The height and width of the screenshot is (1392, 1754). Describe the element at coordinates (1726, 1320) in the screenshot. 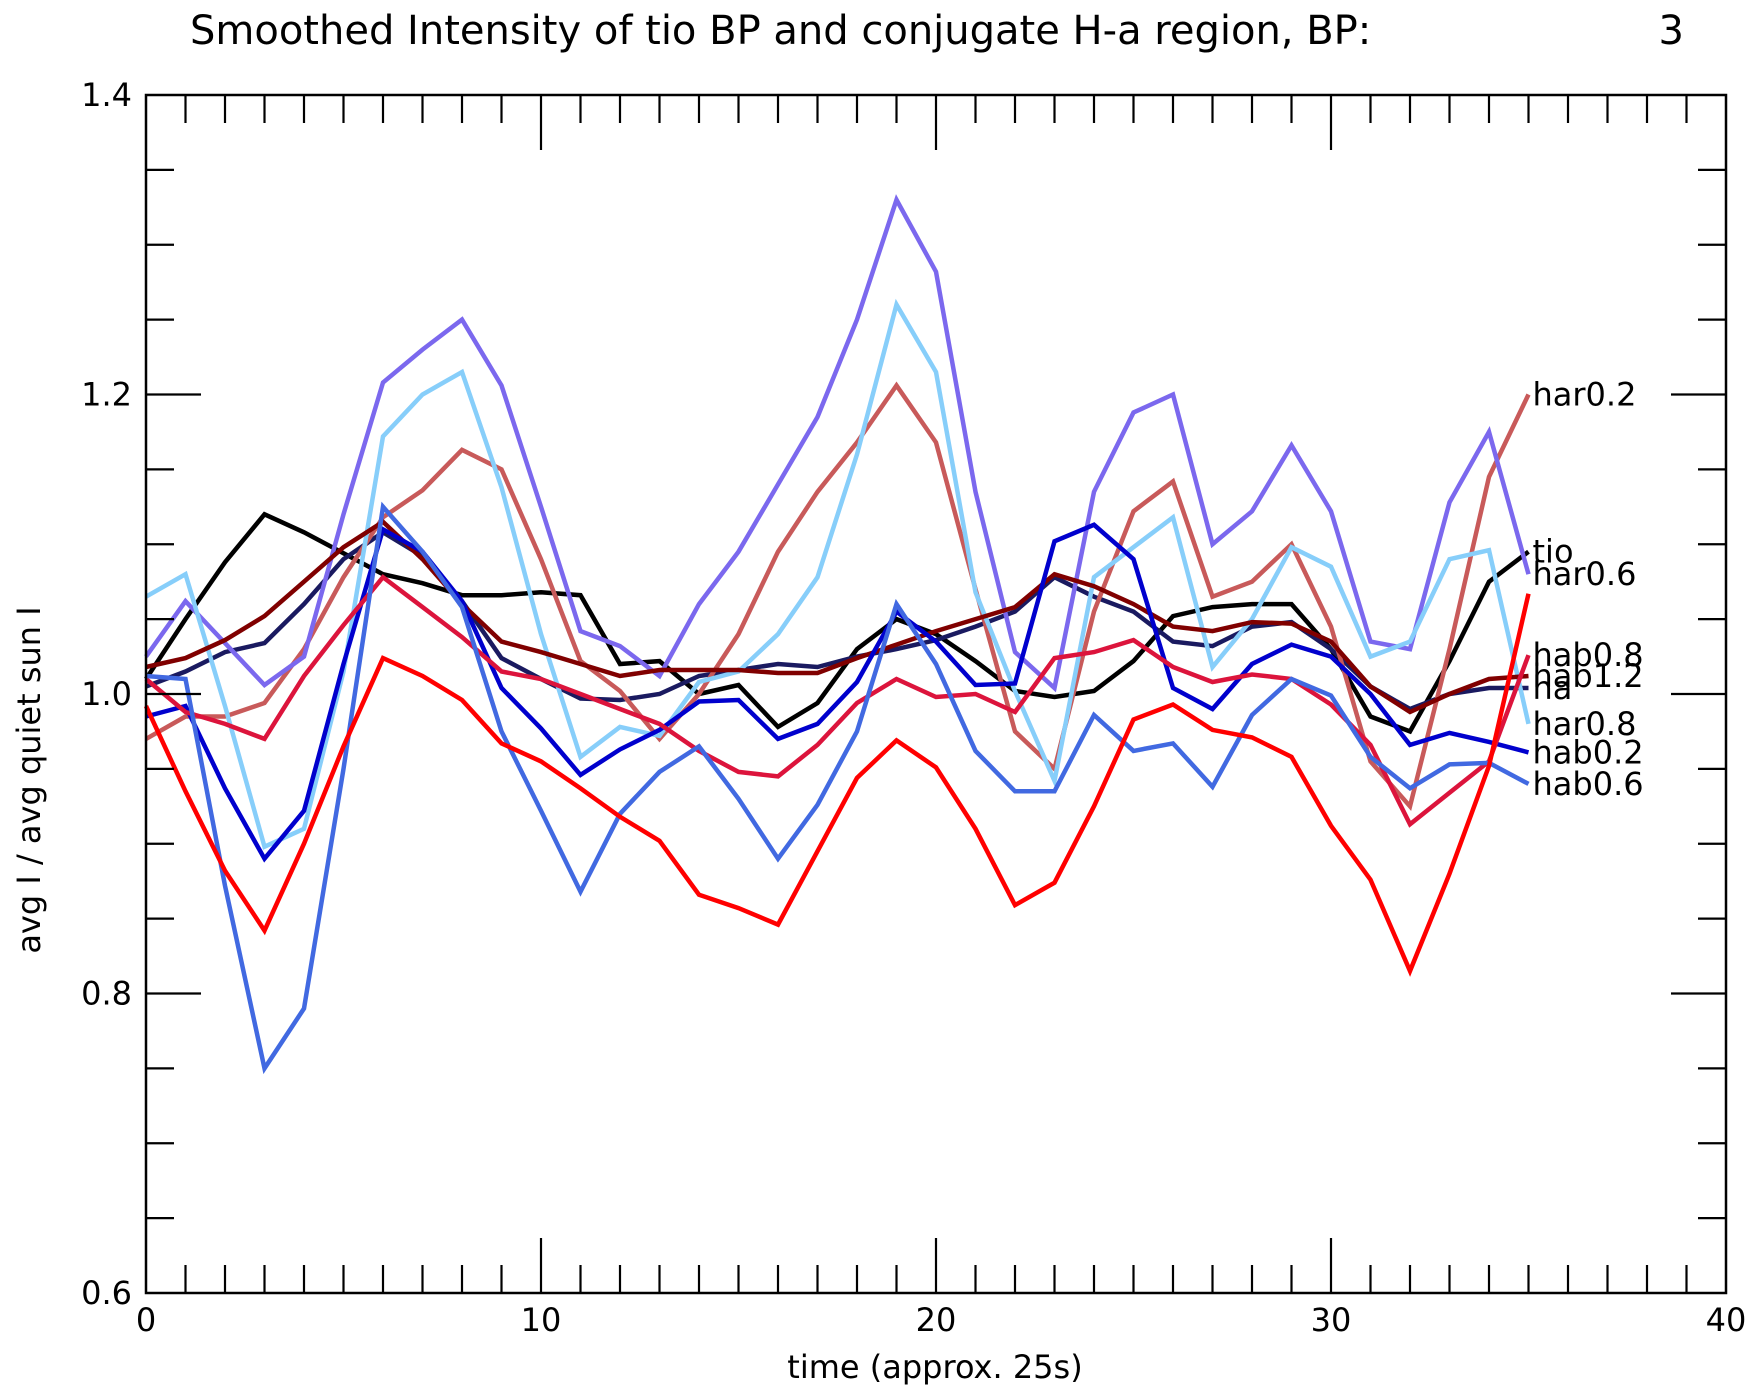

I see `x-tick-label: 40` at that location.